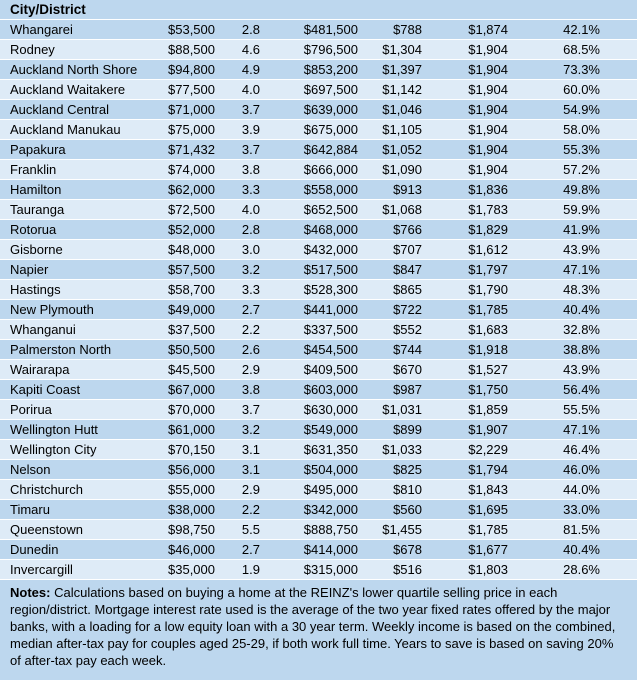 Image resolution: width=637 pixels, height=680 pixels. Describe the element at coordinates (237, 349) in the screenshot. I see `value-cell: 2.6` at that location.